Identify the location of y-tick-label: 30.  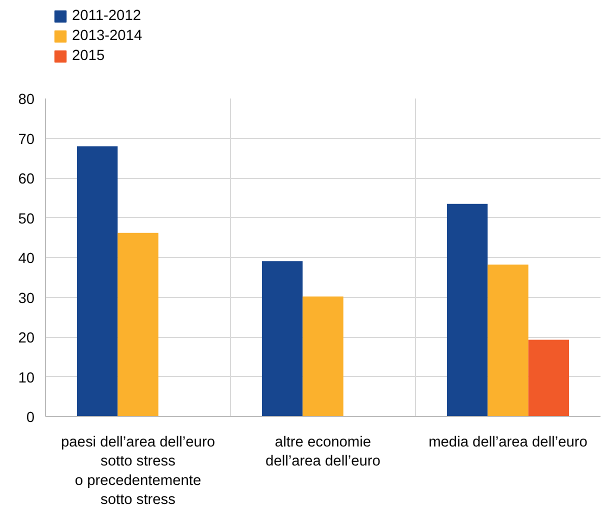
(26, 298).